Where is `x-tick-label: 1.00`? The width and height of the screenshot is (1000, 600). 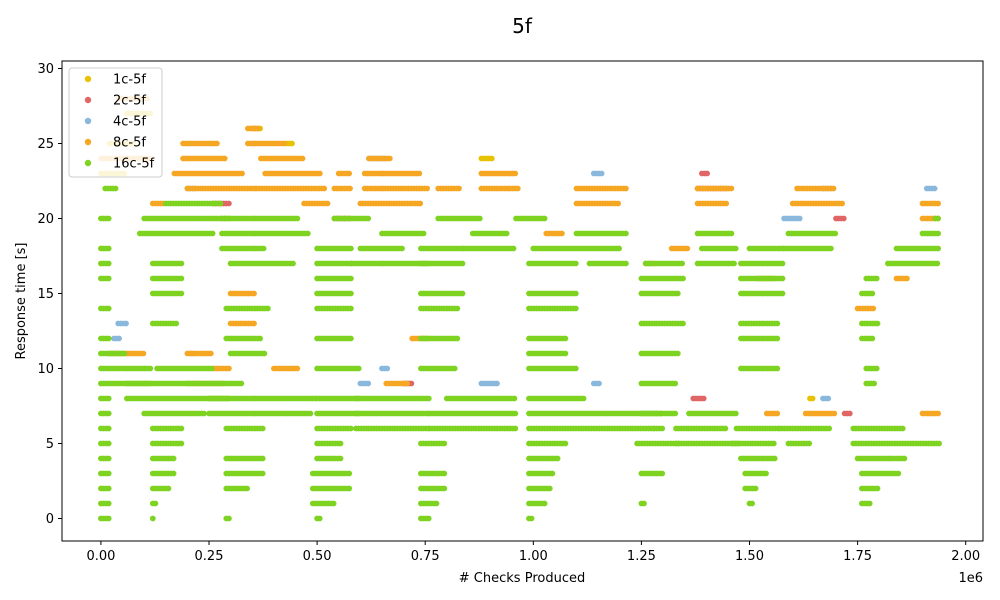
x-tick-label: 1.00 is located at coordinates (533, 556).